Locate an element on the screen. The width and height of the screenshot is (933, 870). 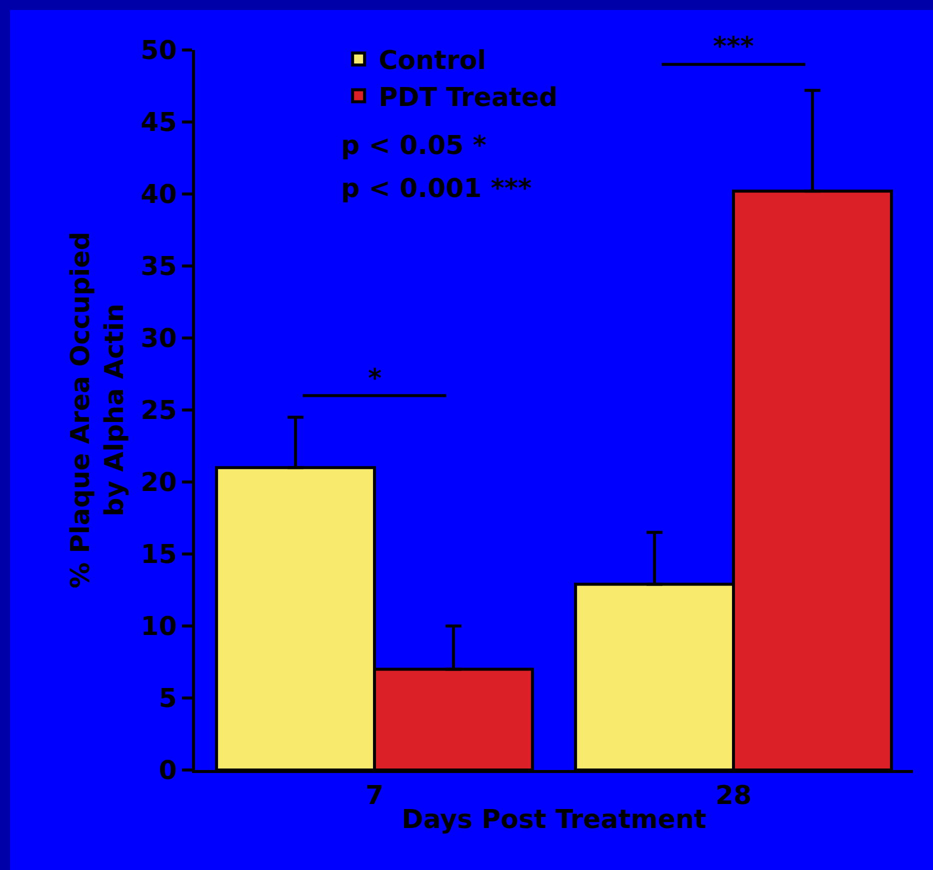
x-tick-label: 7 is located at coordinates (374, 796).